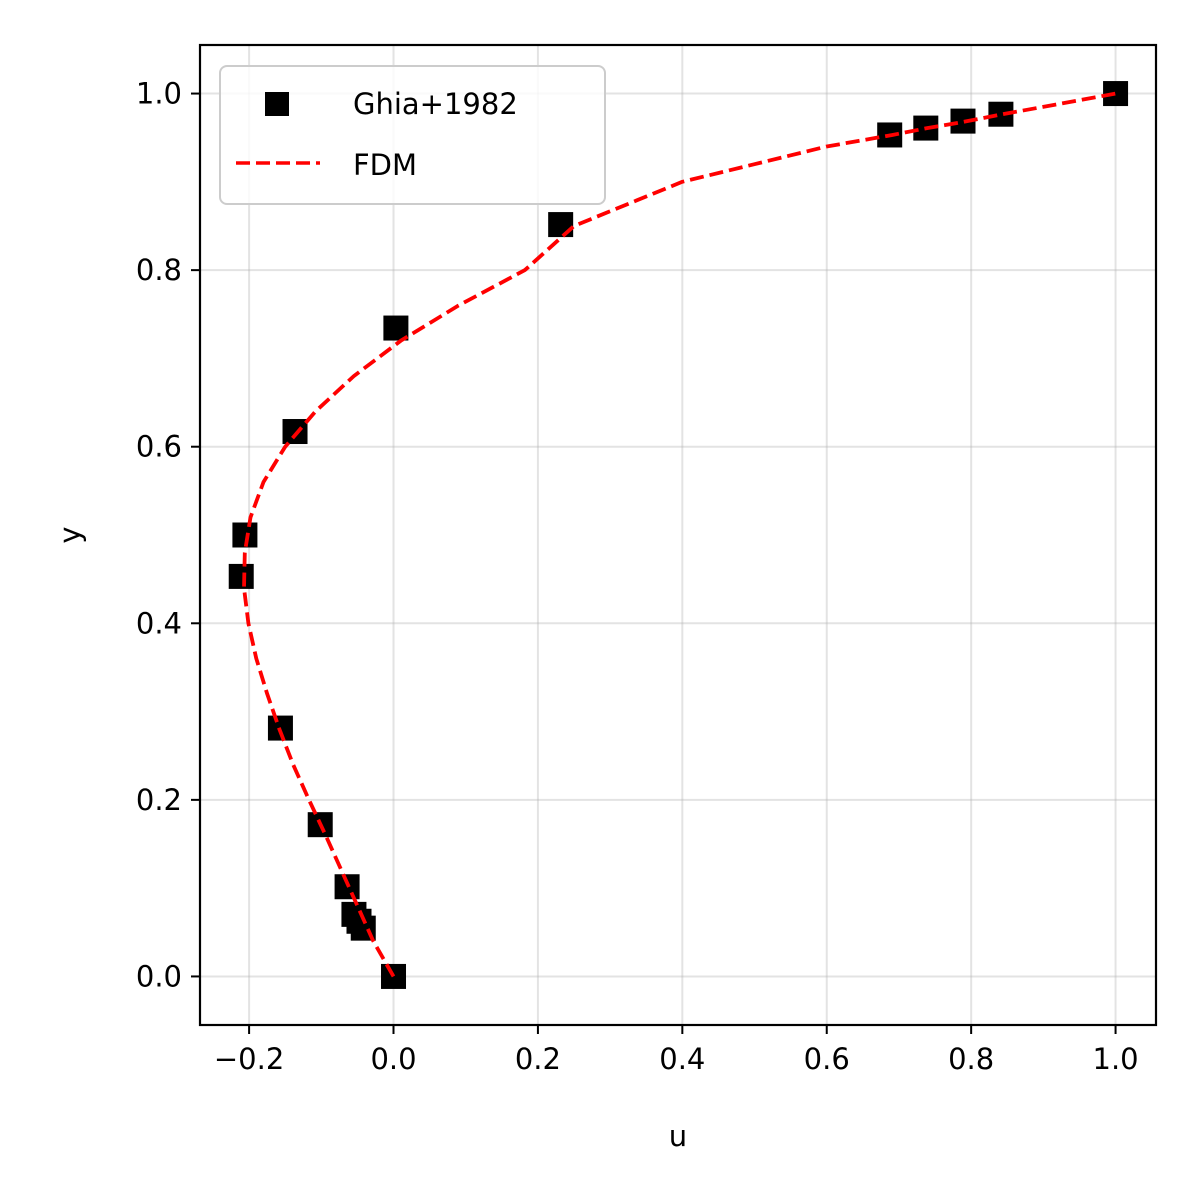 The width and height of the screenshot is (1200, 1200). I want to click on y-axis-ticks: 0.0 0.2 0.4 0.6 0.8 1.0, so click(168, 535).